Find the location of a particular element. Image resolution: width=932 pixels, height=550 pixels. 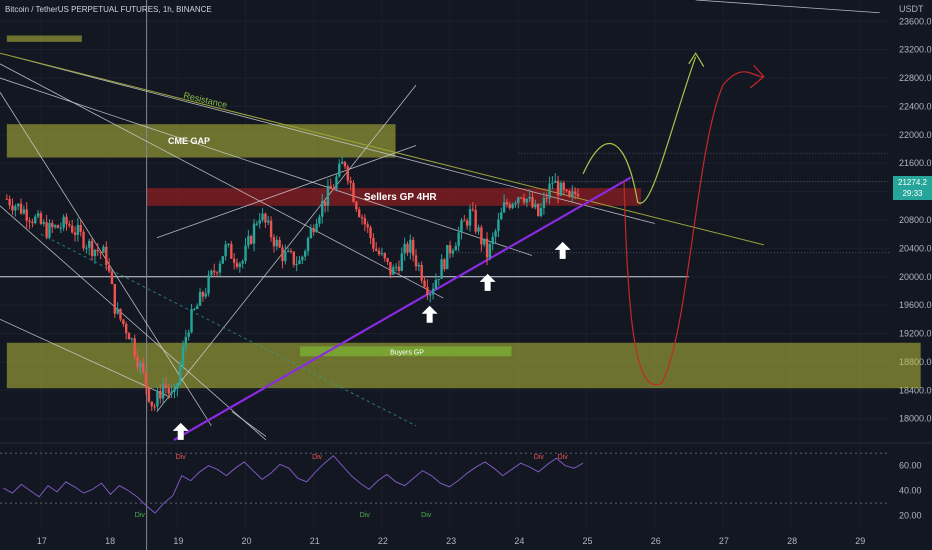

cme-gap-label: CME GAP is located at coordinates (189, 141).